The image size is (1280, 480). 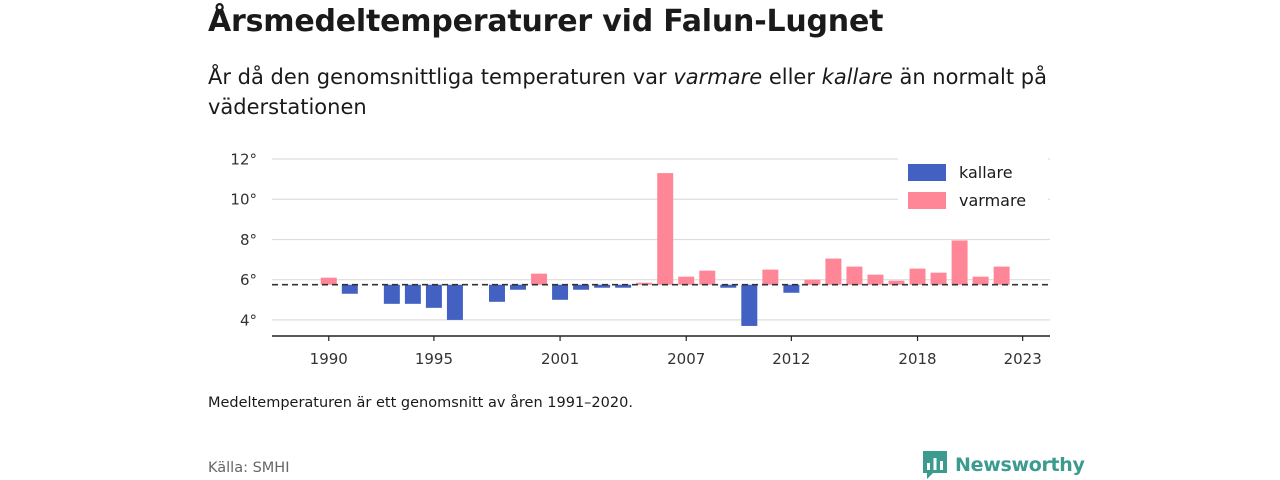 I want to click on legend-label-cold: kallare, so click(x=986, y=172).